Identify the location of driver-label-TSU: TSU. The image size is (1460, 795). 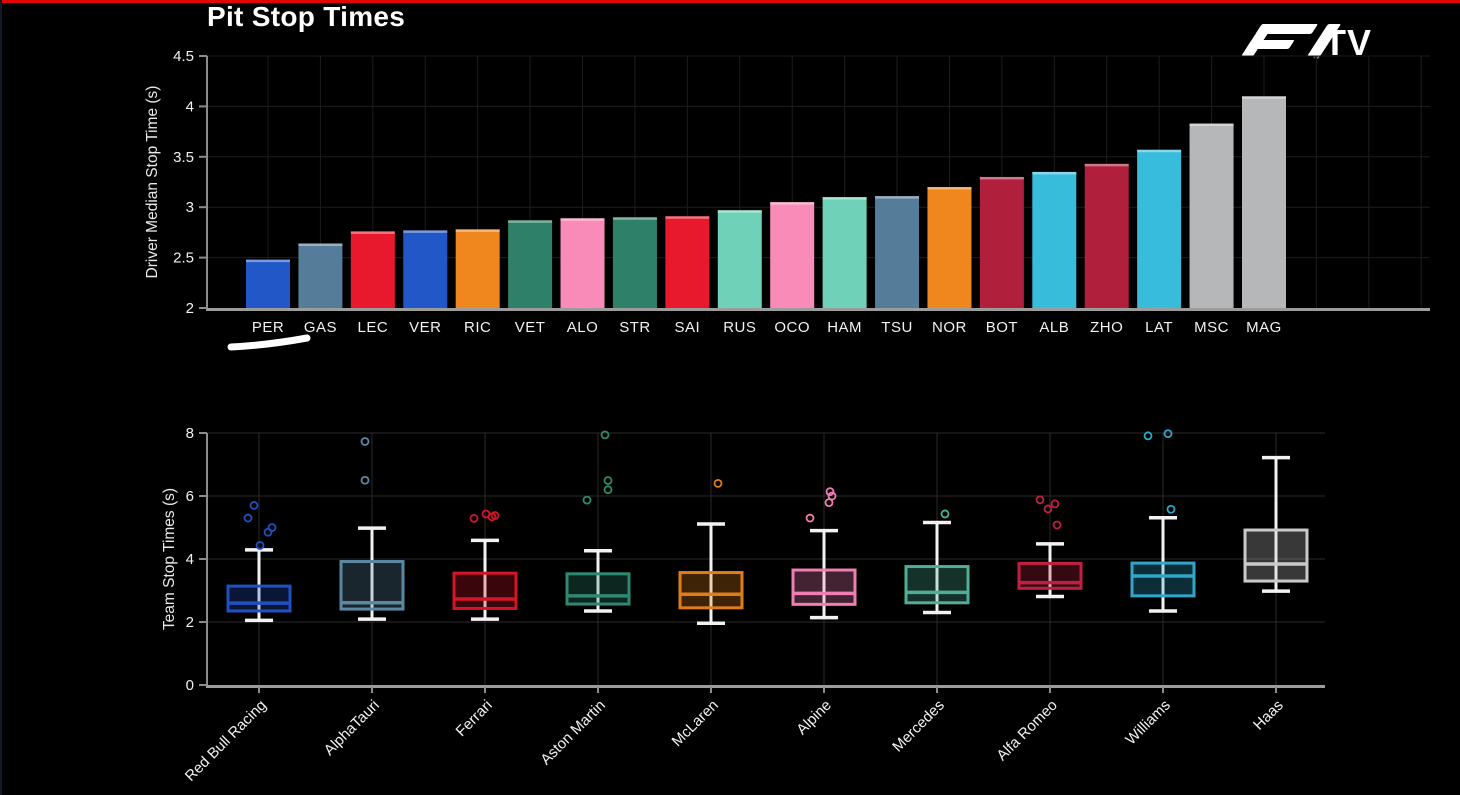
(897, 327).